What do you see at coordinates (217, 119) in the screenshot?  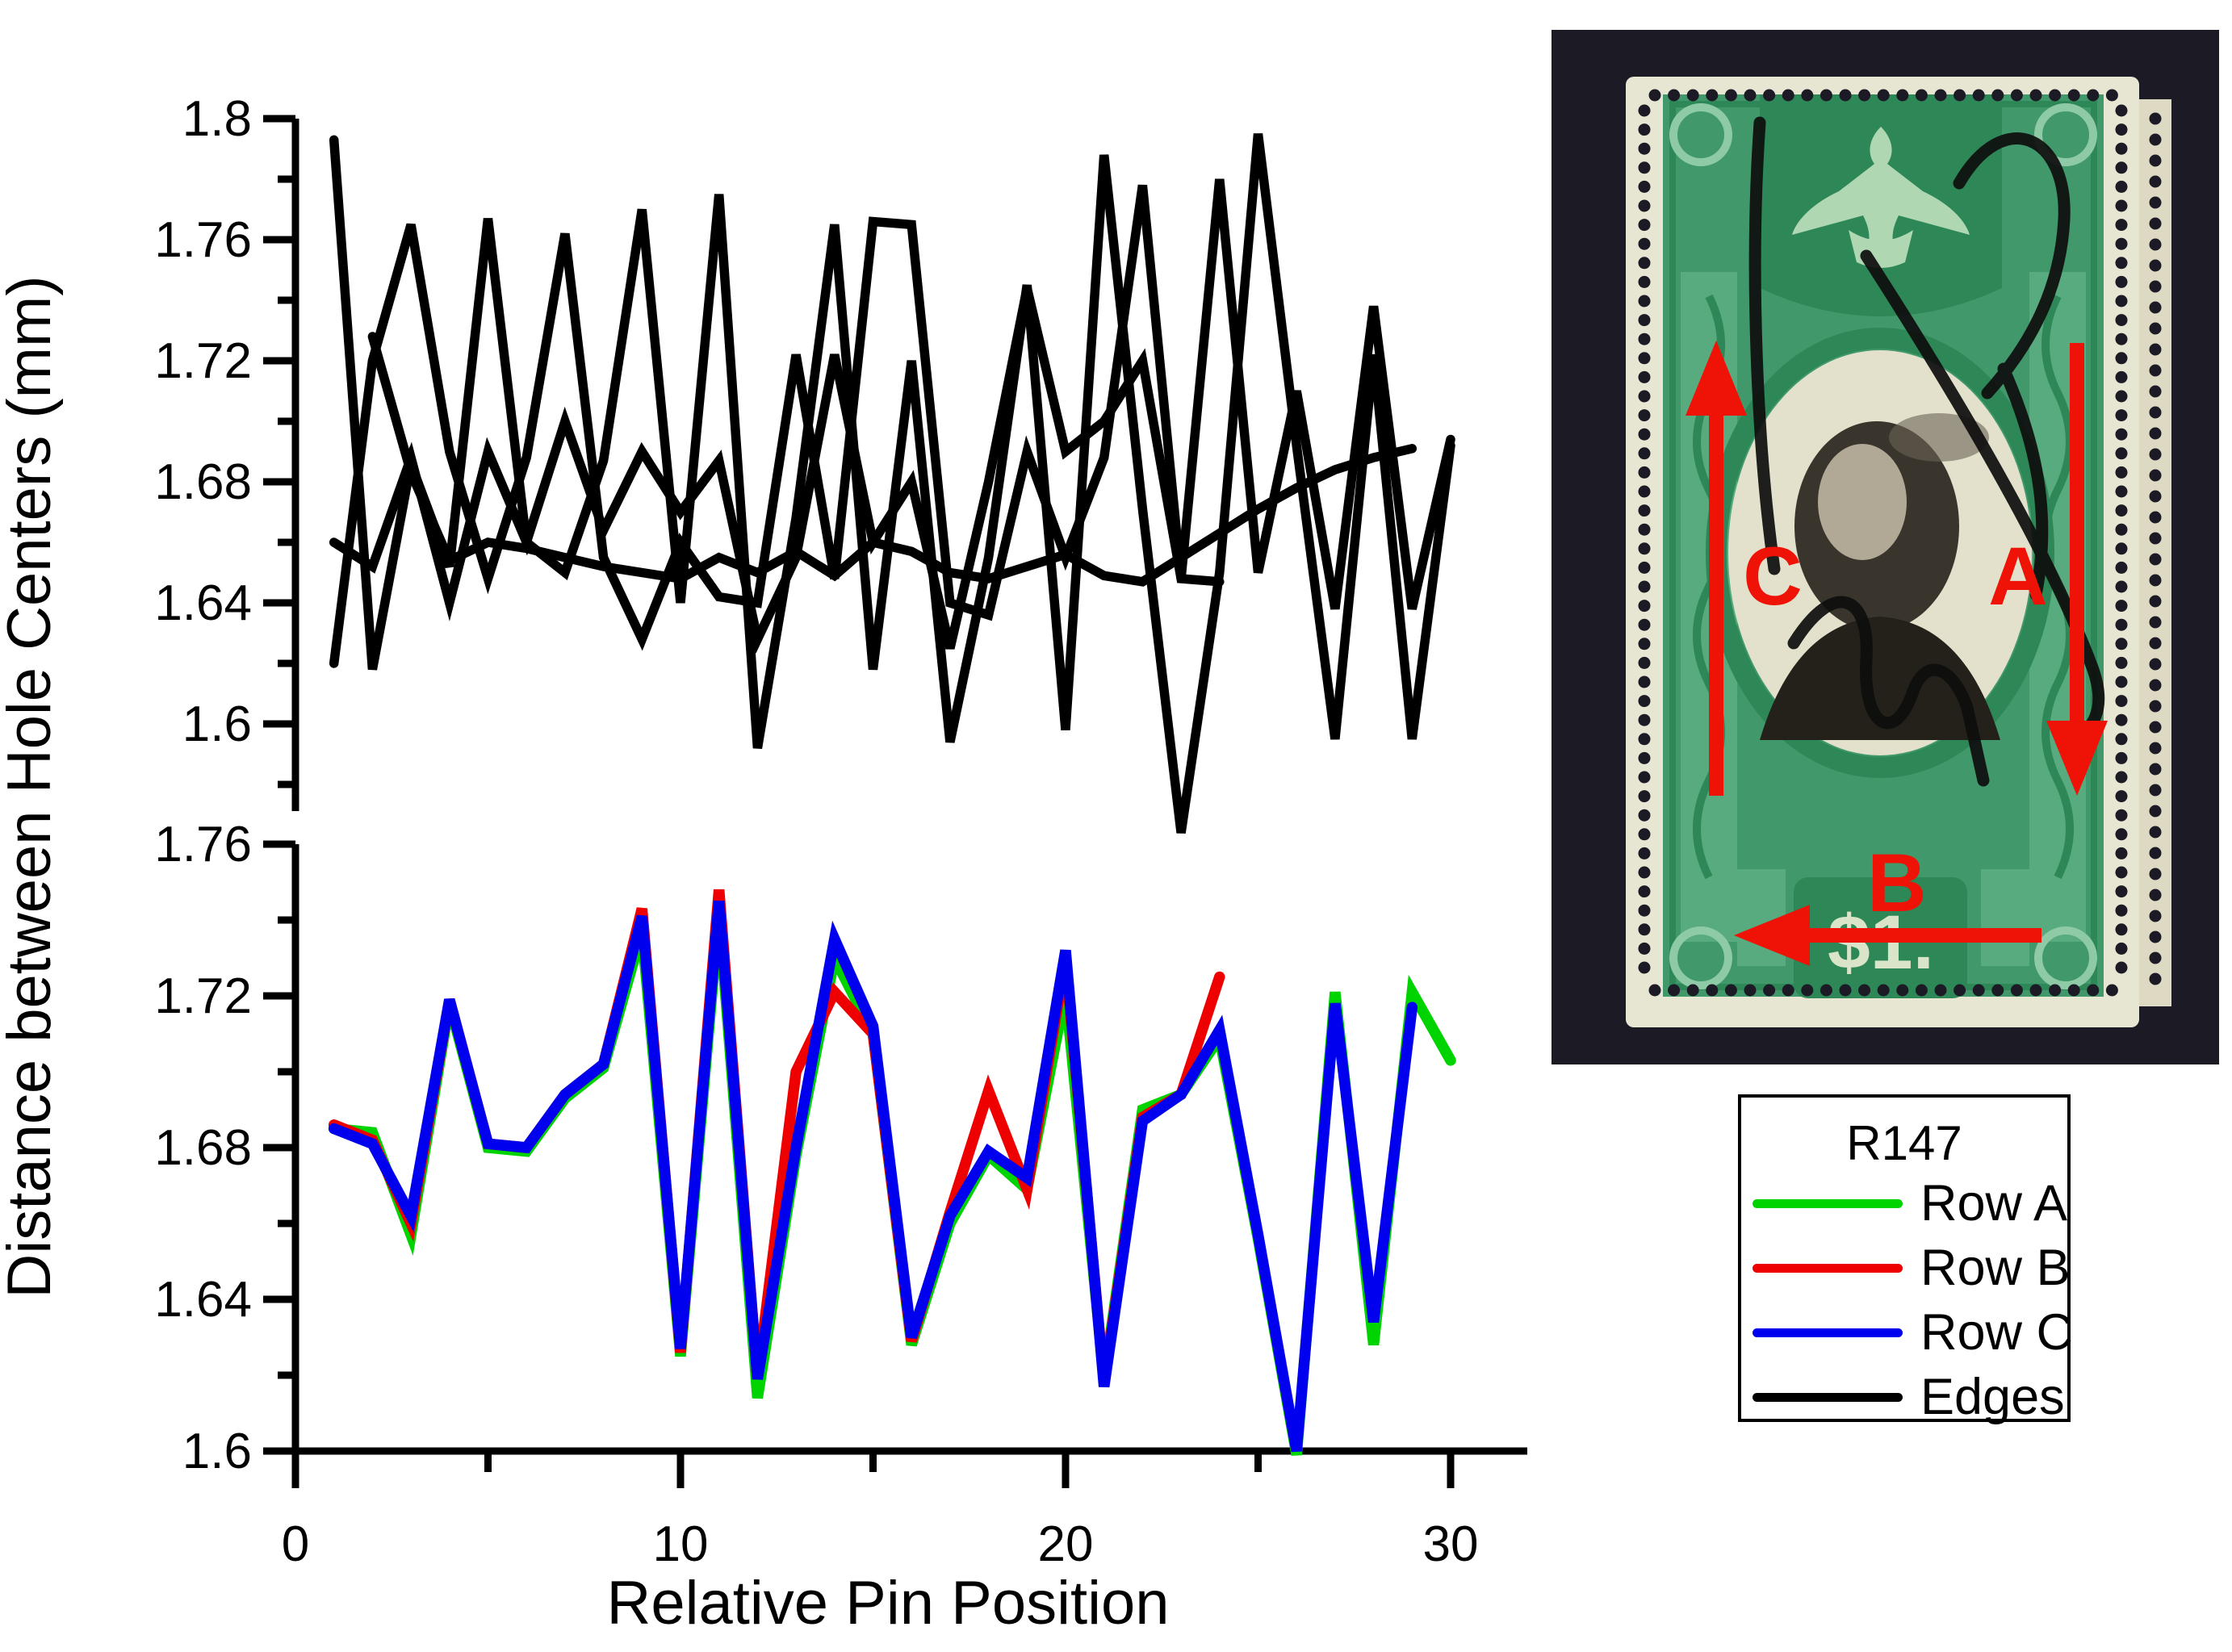 I see `y-tick-label: 1.8` at bounding box center [217, 119].